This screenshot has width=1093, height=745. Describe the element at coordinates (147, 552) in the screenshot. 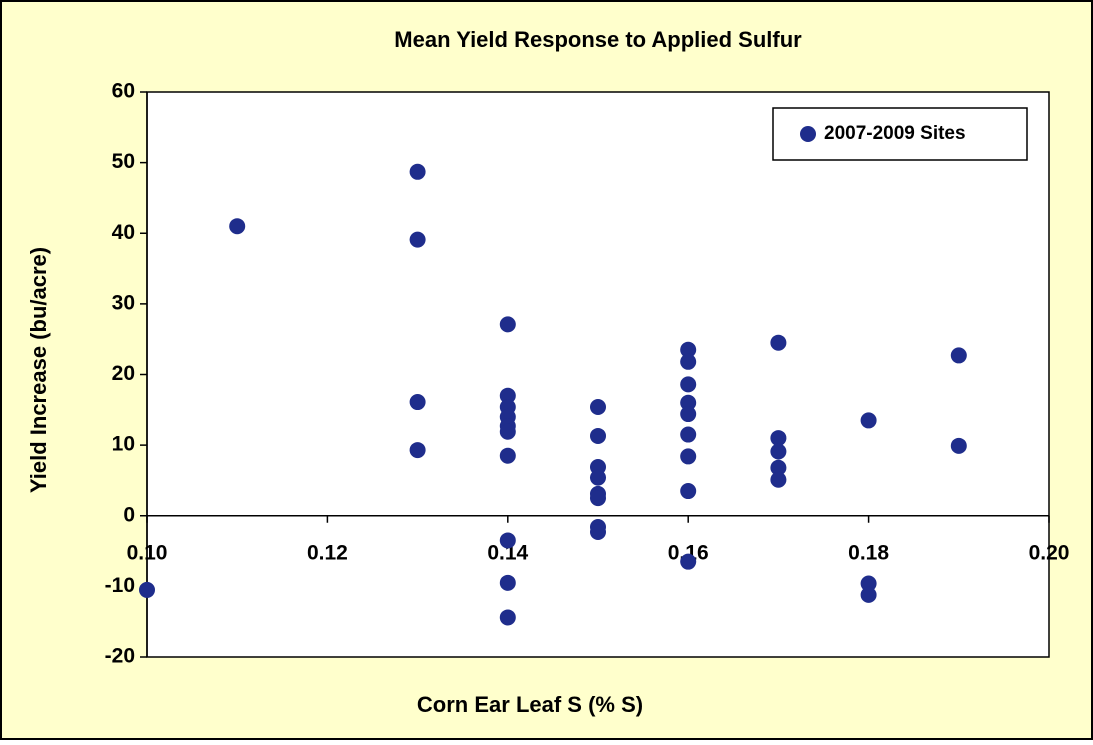

I see `x-tick-label: 0.10` at that location.